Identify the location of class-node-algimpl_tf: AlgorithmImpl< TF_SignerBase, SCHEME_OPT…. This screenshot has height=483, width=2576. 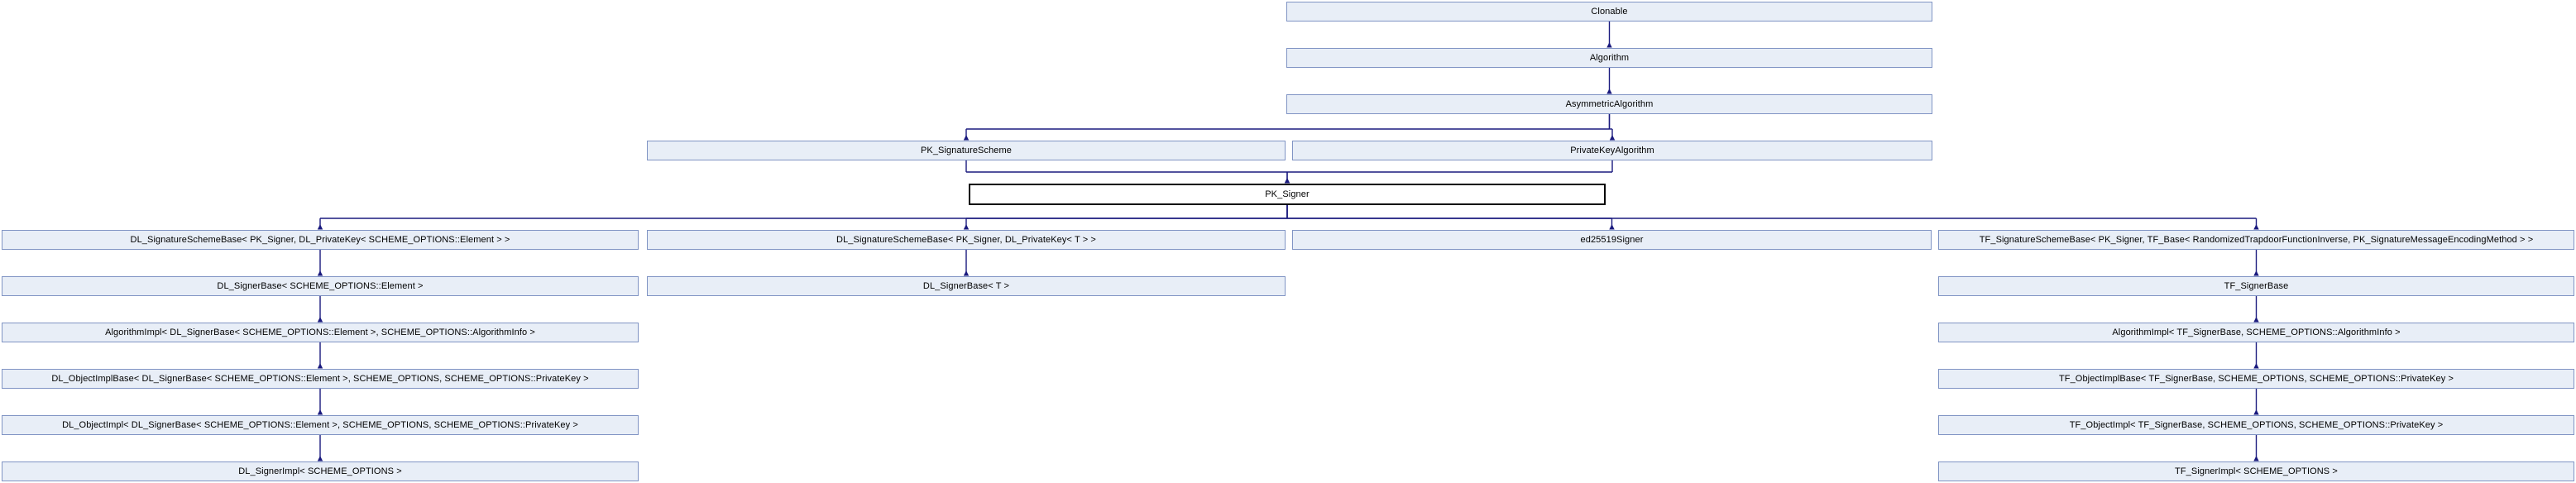
(2256, 332).